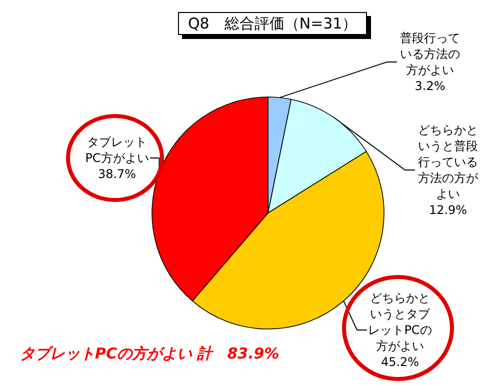 The width and height of the screenshot is (492, 386). I want to click on text: タブレットPCの方がよい 計 83.9%, so click(150, 353).